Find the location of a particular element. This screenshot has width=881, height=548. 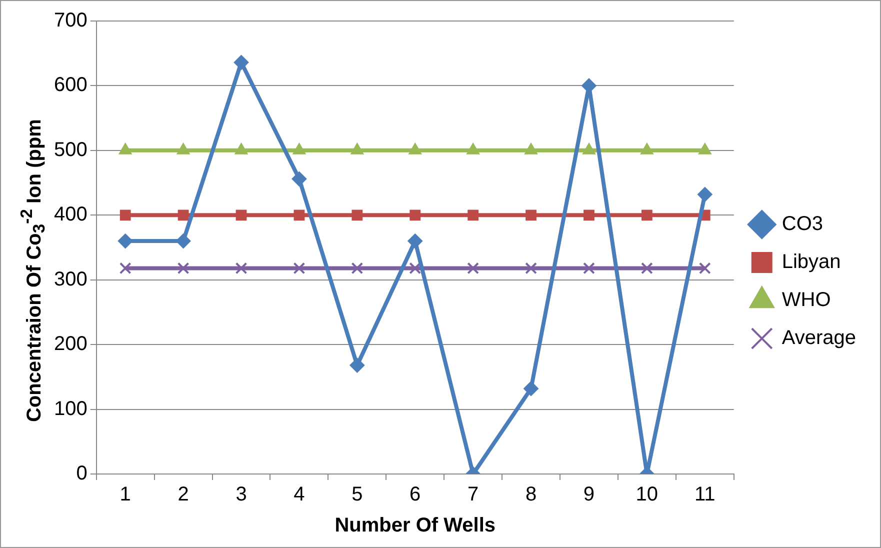

x-axis-title: Number Of Wells is located at coordinates (415, 525).